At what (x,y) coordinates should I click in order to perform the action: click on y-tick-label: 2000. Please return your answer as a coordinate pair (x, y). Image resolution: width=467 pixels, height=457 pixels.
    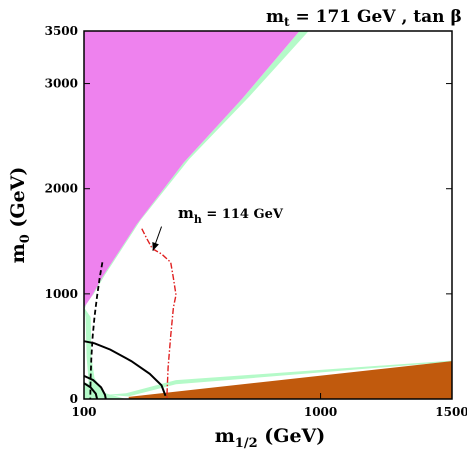
    Looking at the image, I should click on (61, 189).